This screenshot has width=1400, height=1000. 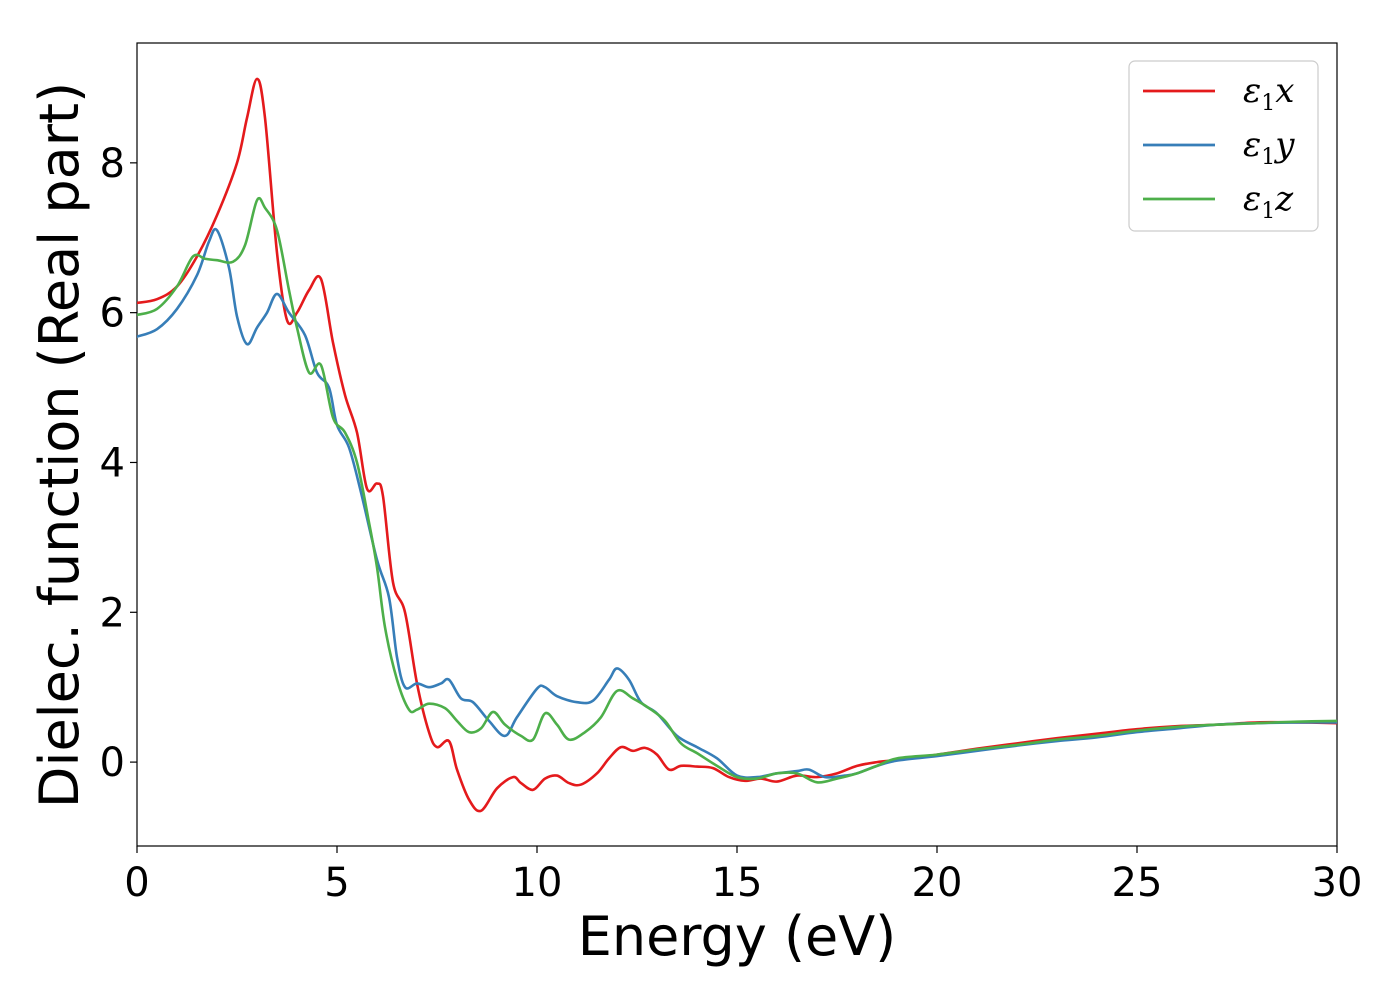 What do you see at coordinates (537, 883) in the screenshot?
I see `x-tick-label: 10` at bounding box center [537, 883].